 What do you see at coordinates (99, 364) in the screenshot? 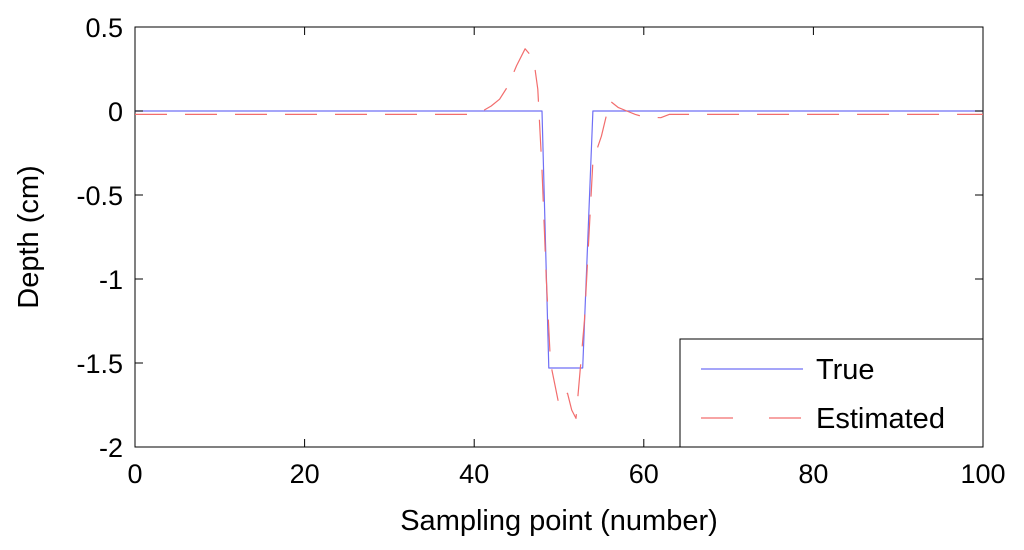
I see `y-tick-label: -1.5` at bounding box center [99, 364].